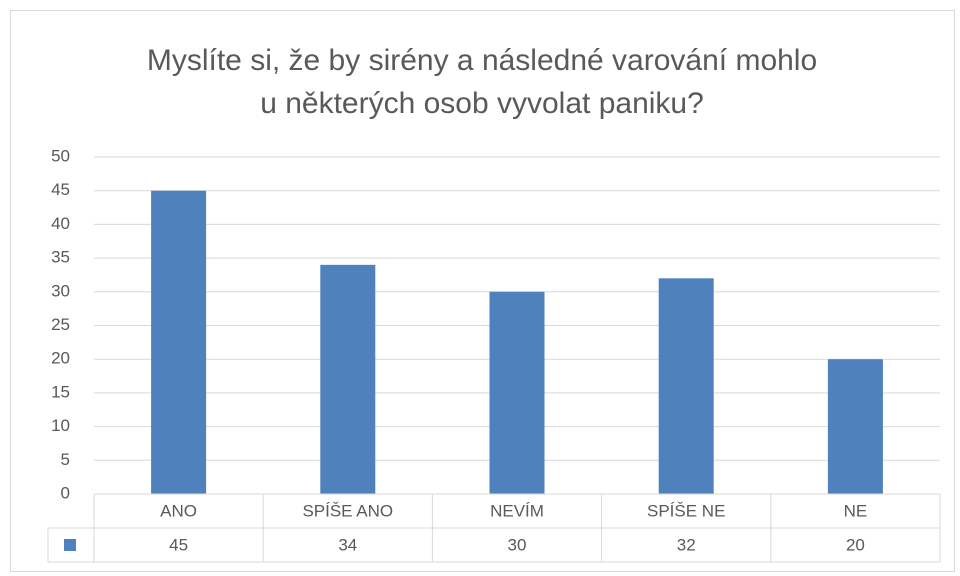 The height and width of the screenshot is (576, 960). What do you see at coordinates (60, 257) in the screenshot?
I see `y-tick-label: 35` at bounding box center [60, 257].